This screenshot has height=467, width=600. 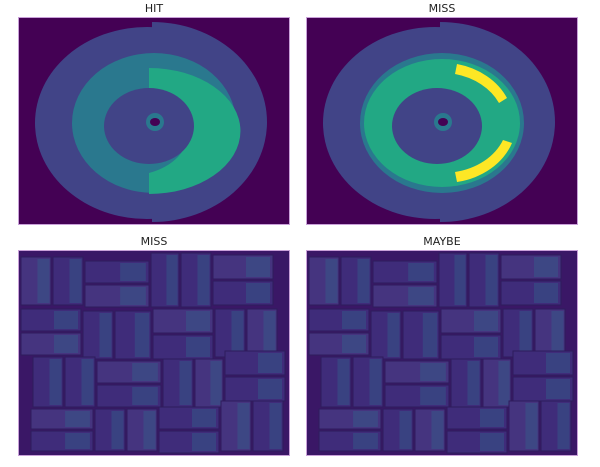 I want to click on yellow-arc-bottom, so click(x=483, y=161).